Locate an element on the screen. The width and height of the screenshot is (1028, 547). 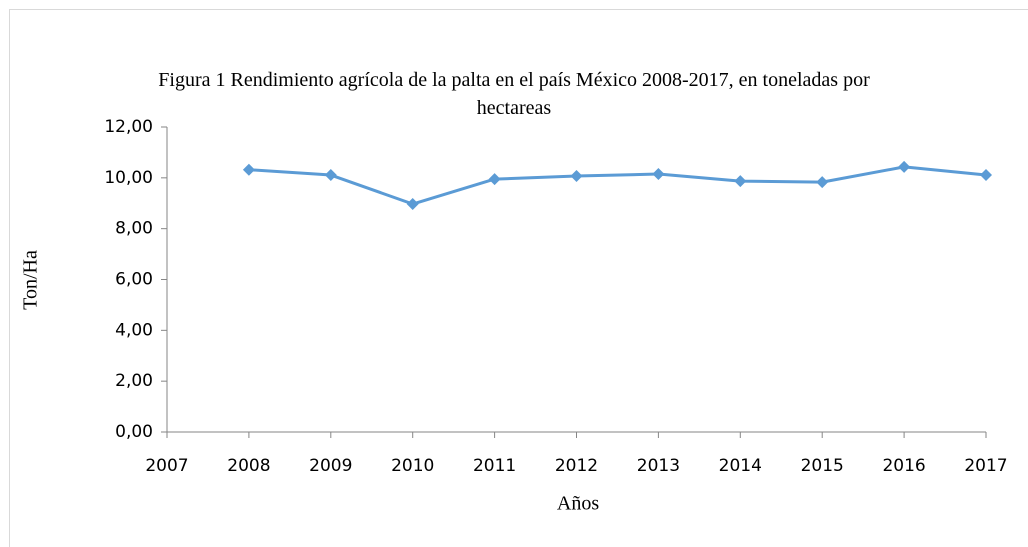
y-axis-label: Ton/Ha is located at coordinates (31, 280).